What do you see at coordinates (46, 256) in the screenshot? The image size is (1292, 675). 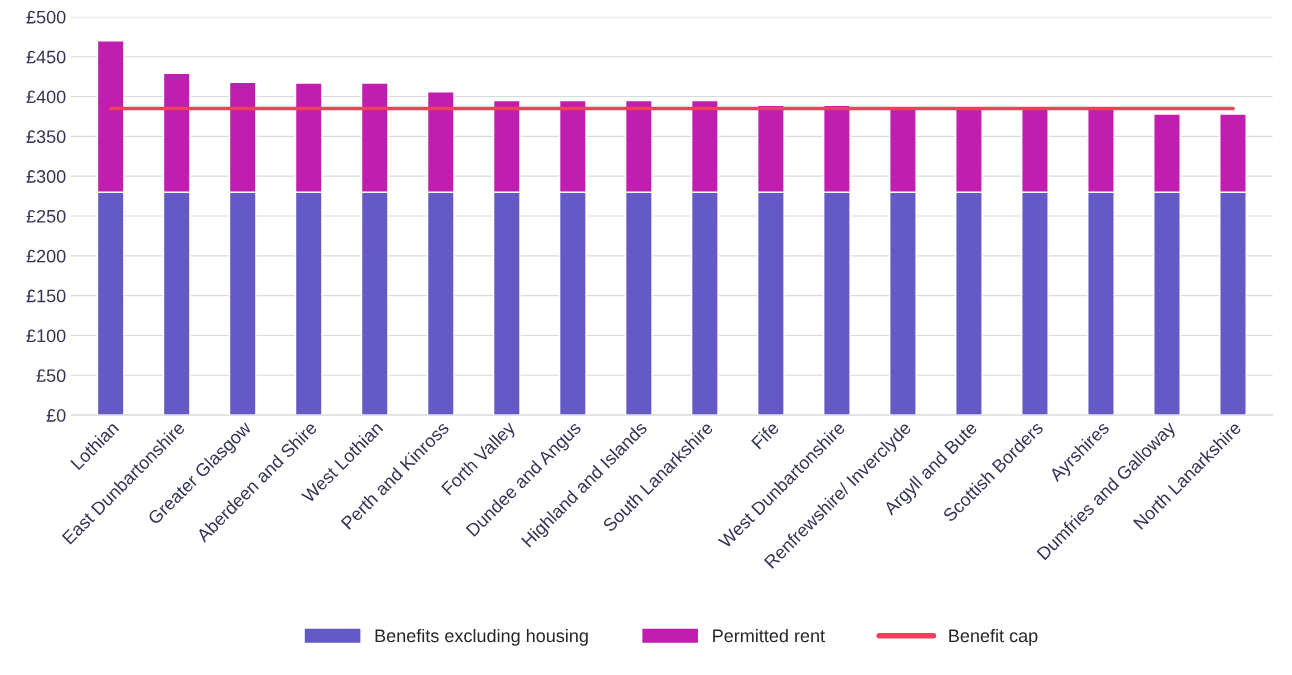 I see `y-tick-label: £200` at bounding box center [46, 256].